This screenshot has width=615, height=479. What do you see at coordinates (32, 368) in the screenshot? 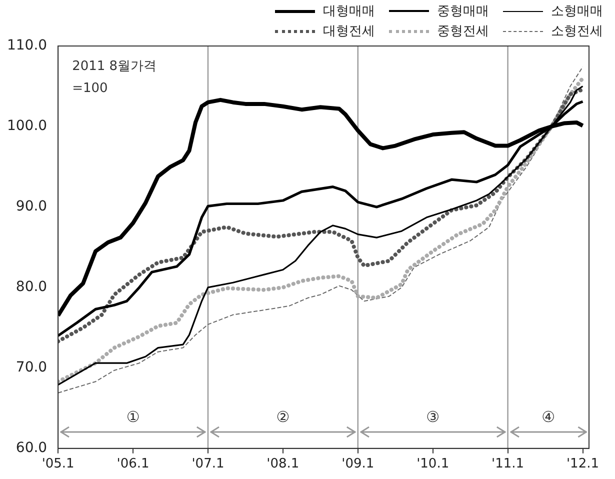
I see `y-tick-label: 70.0` at bounding box center [32, 368].